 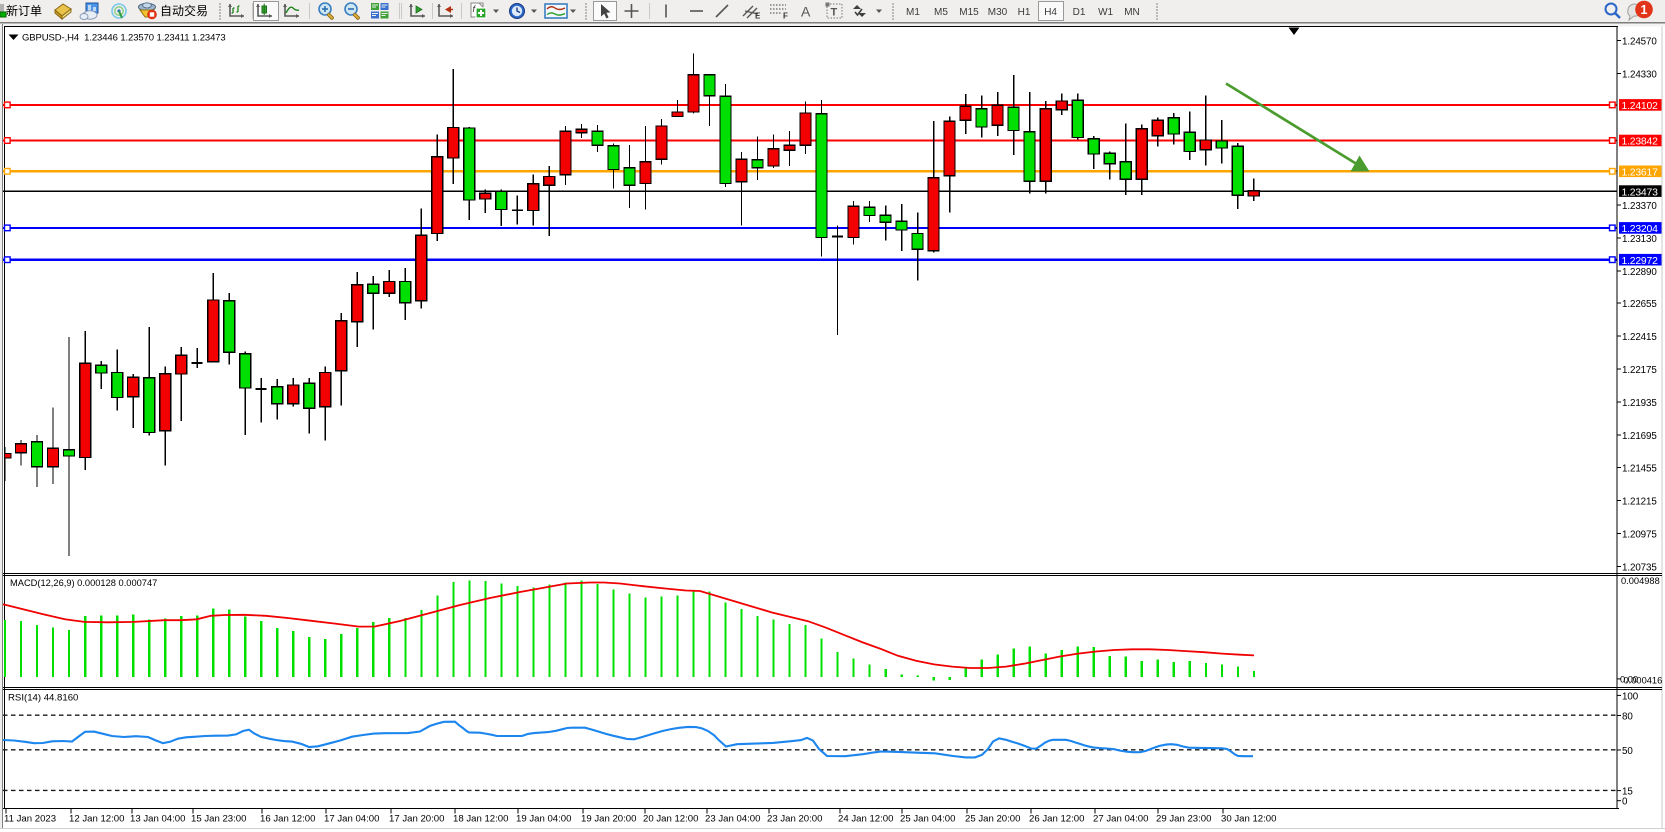 I want to click on svg-text: MN, so click(x=1132, y=12).